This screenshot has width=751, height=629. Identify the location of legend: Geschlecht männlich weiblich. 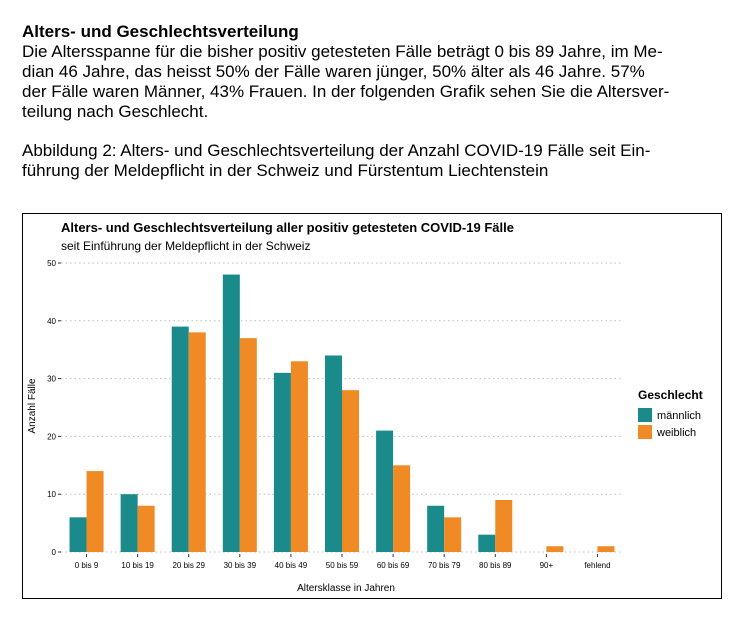
(670, 413).